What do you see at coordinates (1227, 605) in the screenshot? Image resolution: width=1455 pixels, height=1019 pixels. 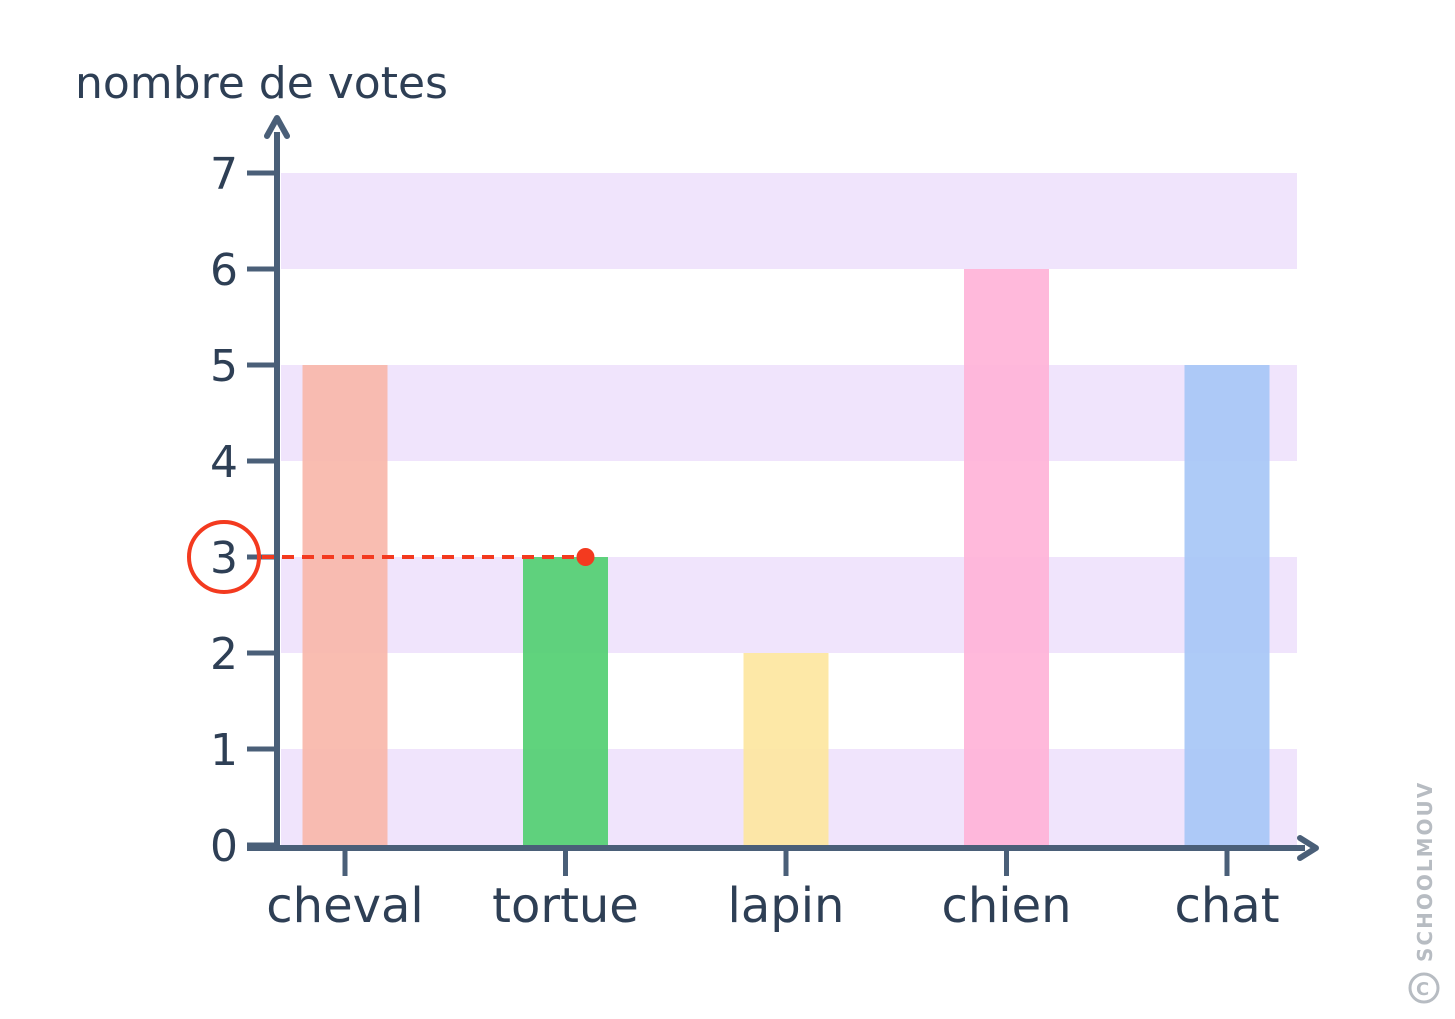 I see `bar-chat` at bounding box center [1227, 605].